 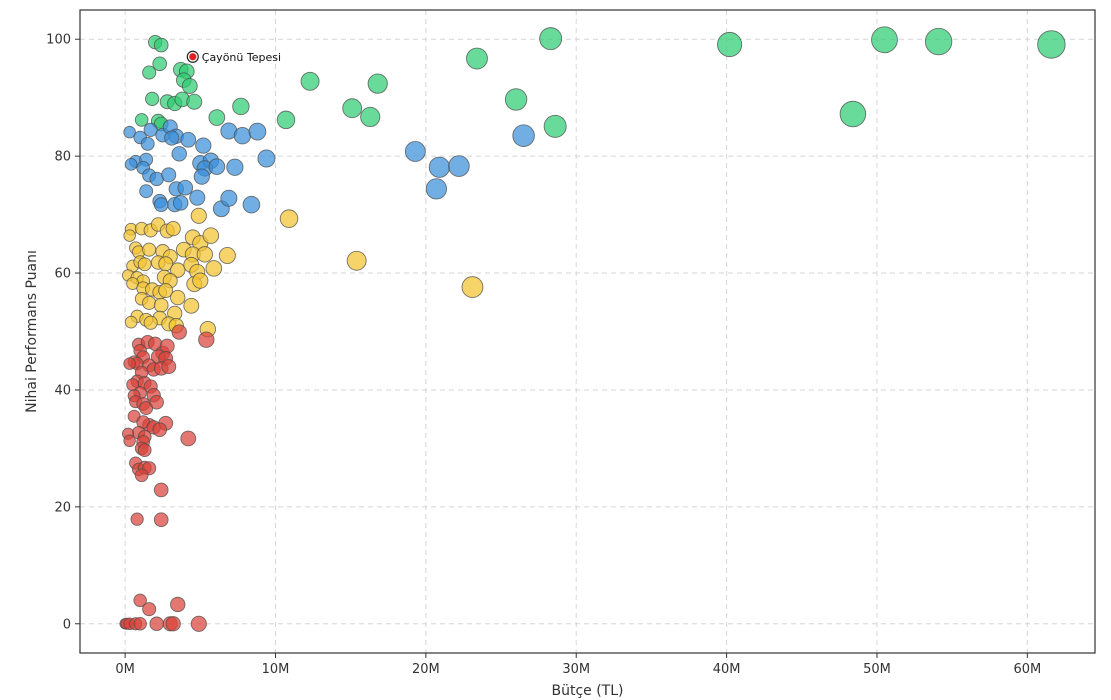 What do you see at coordinates (62, 507) in the screenshot?
I see `y-tick-label: 20` at bounding box center [62, 507].